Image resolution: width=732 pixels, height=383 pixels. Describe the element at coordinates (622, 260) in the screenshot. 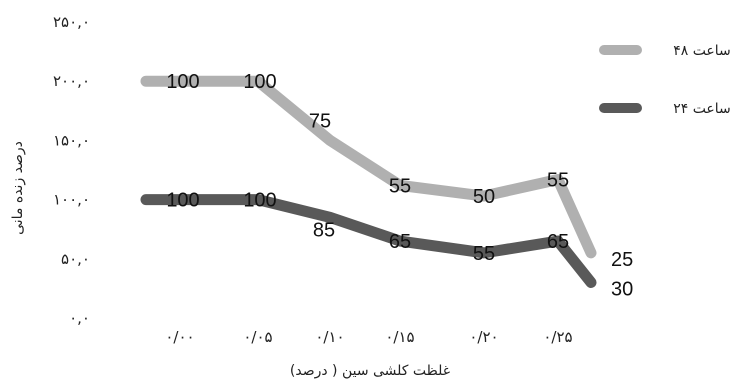

I see `data-label: 25` at that location.